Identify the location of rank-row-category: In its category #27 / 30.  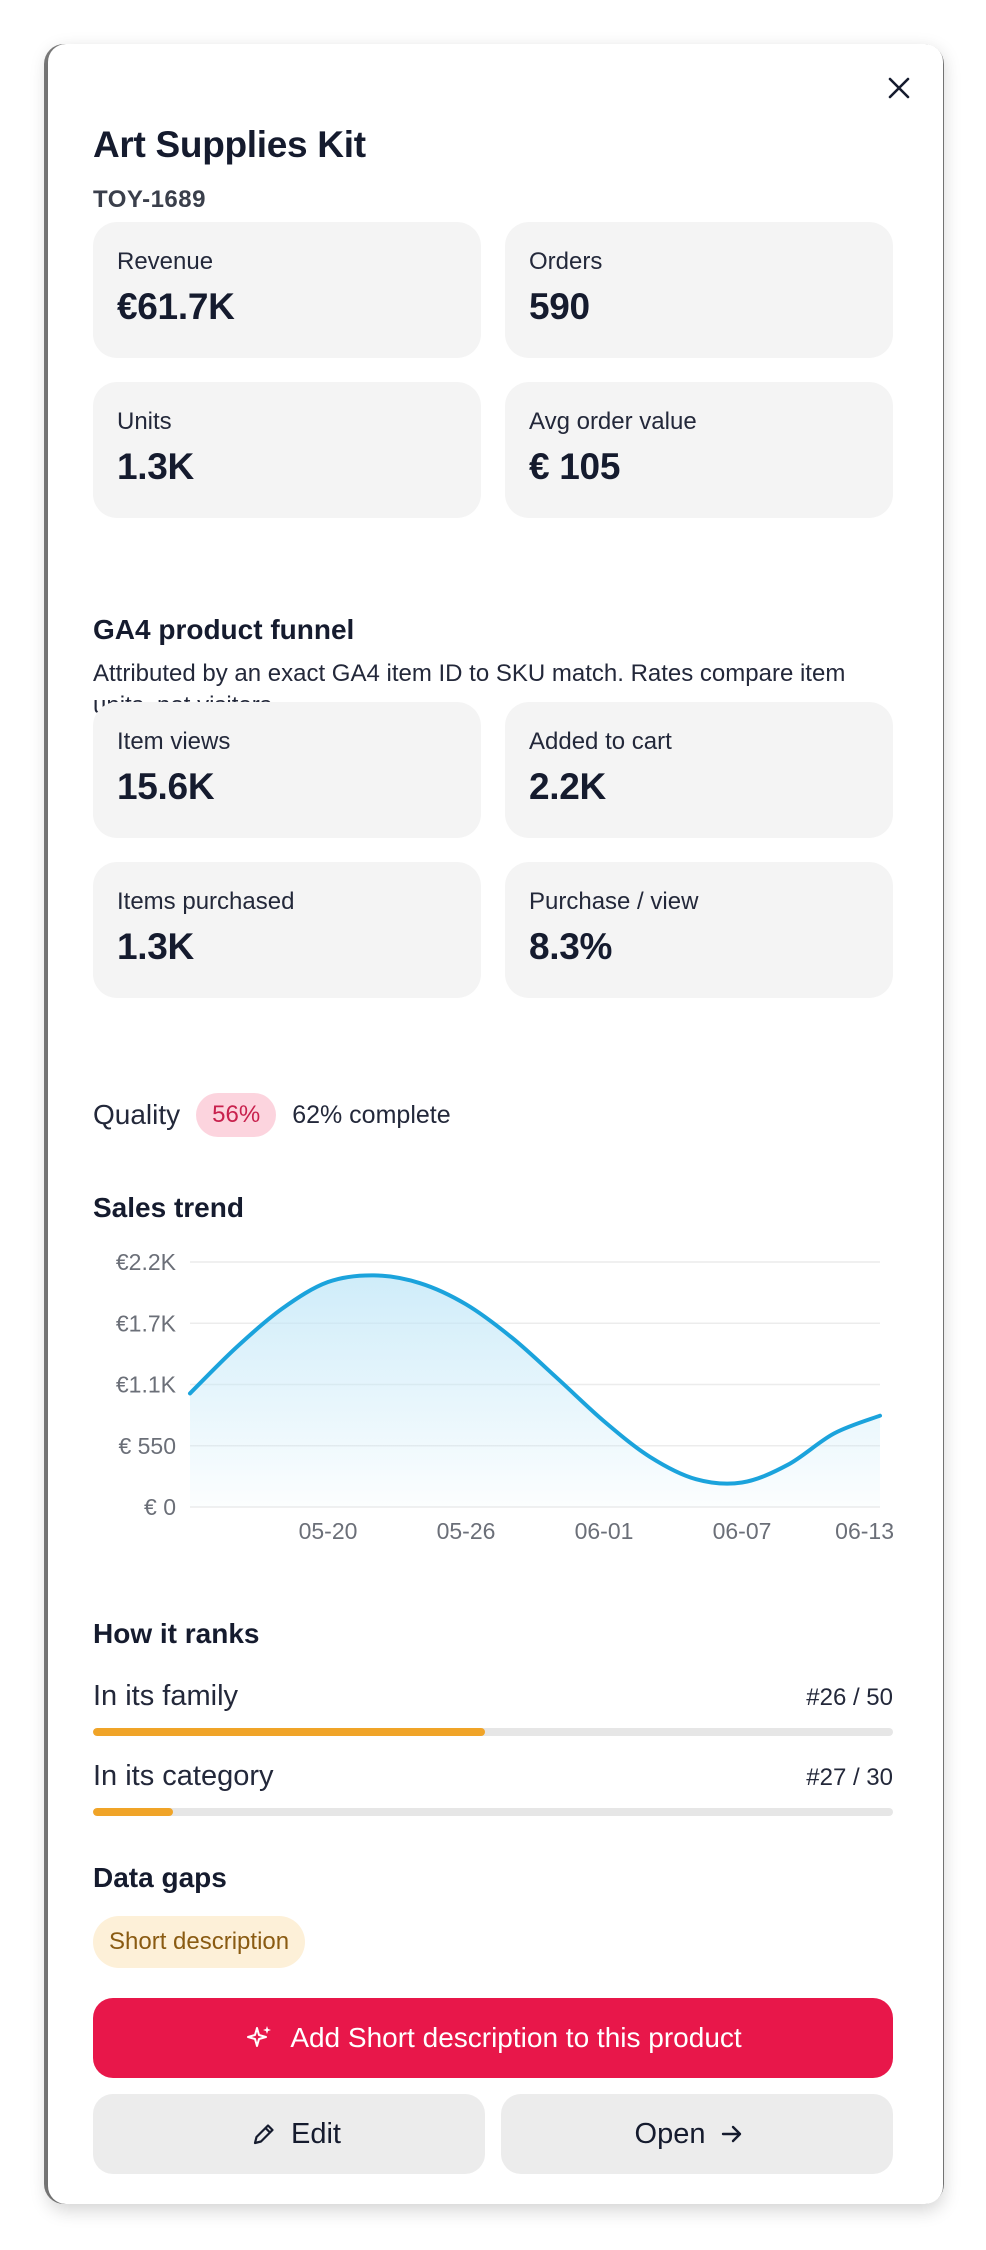
(493, 1788).